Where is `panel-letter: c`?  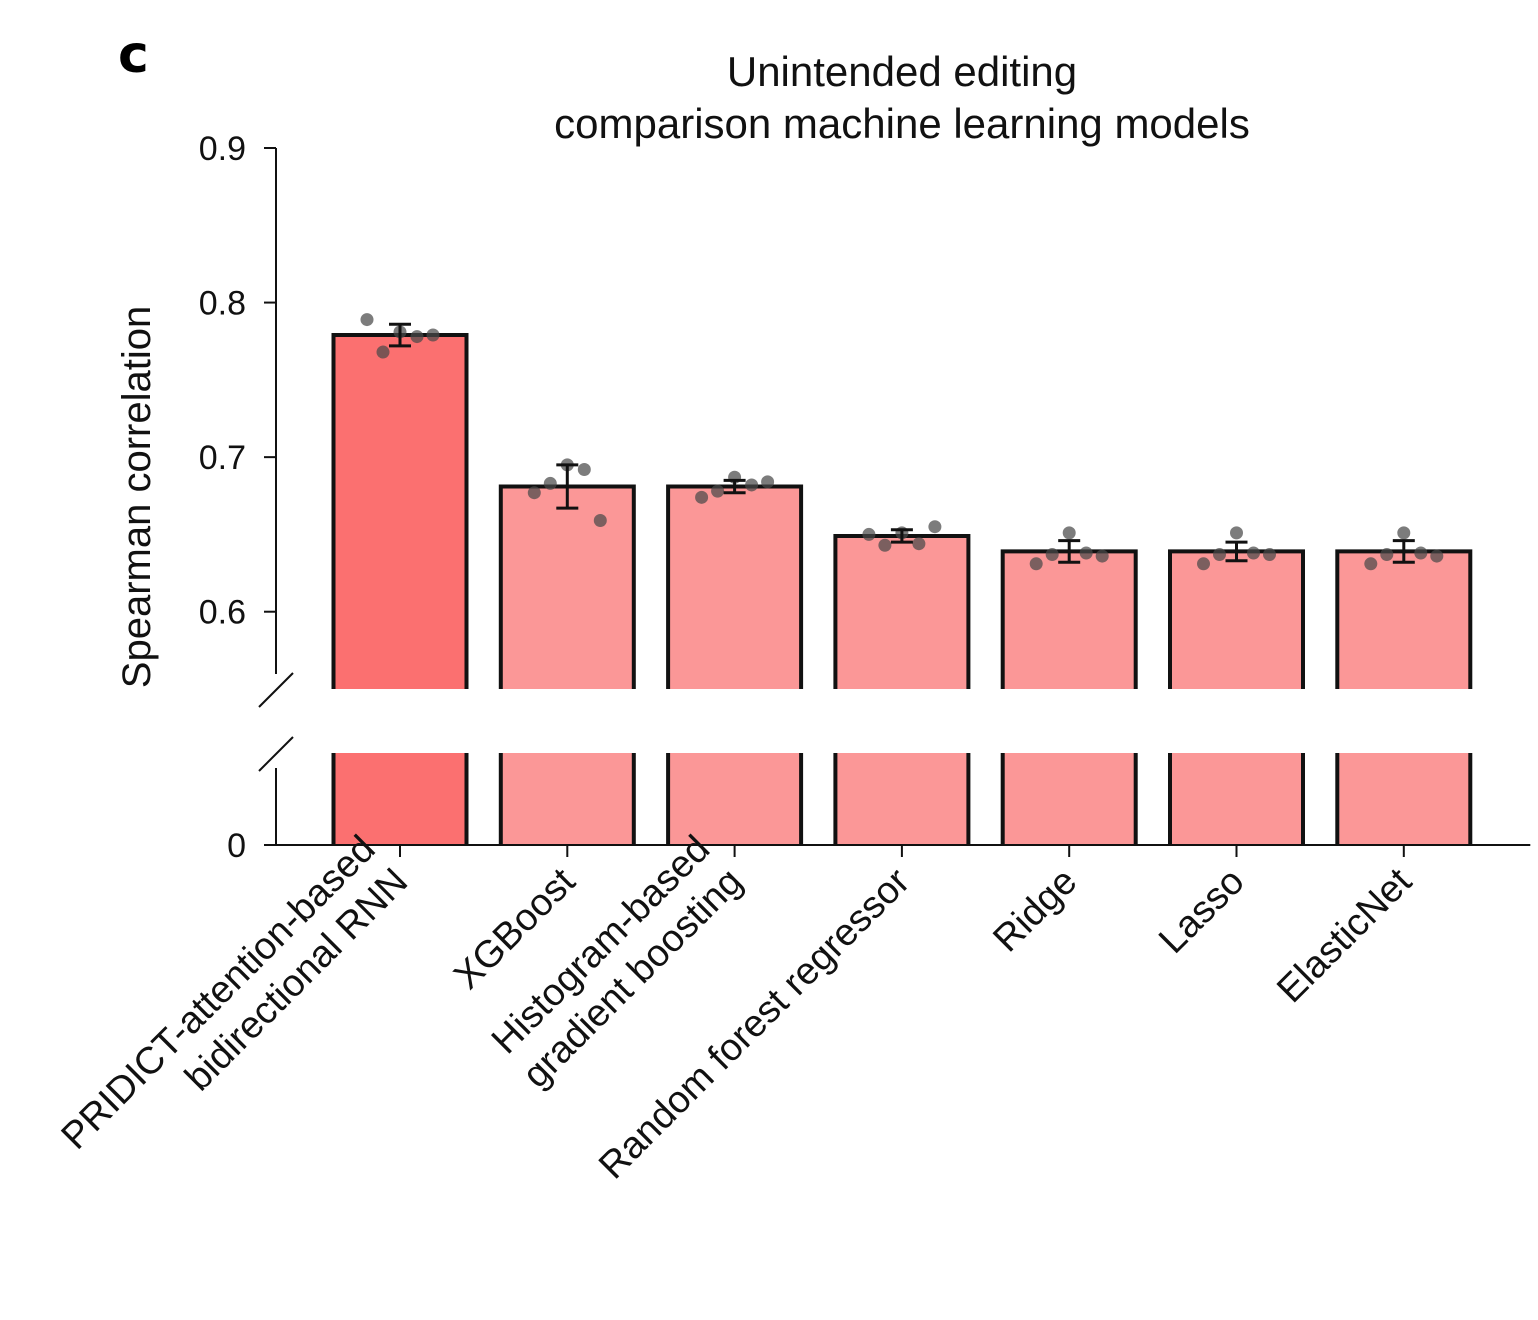 panel-letter: c is located at coordinates (133, 55).